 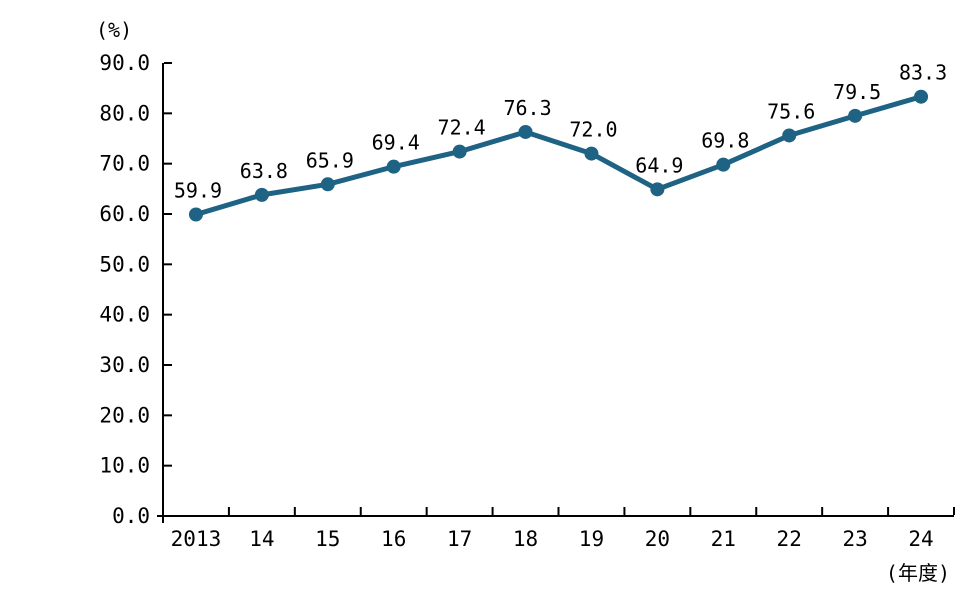 What do you see at coordinates (591, 539) in the screenshot?
I see `x-category-label: 19` at bounding box center [591, 539].